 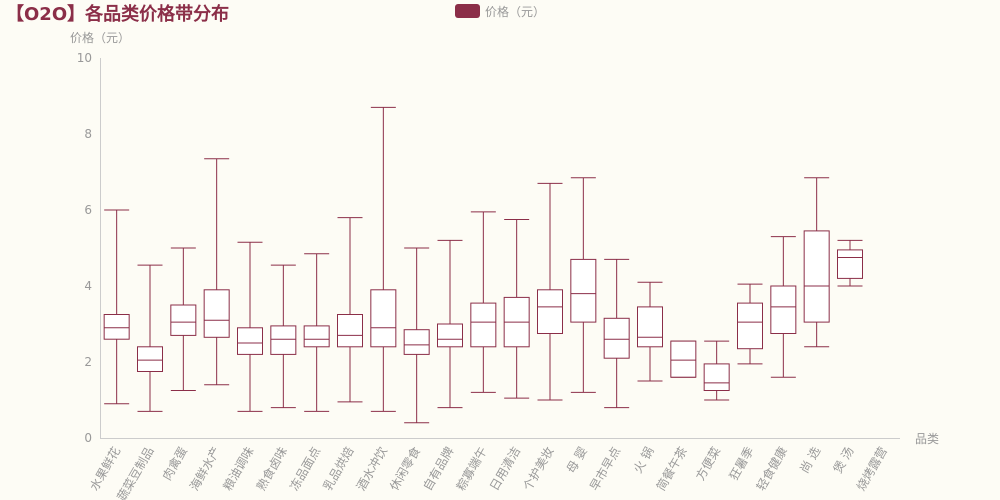 What do you see at coordinates (88, 210) in the screenshot?
I see `y-tick-label: 6` at bounding box center [88, 210].